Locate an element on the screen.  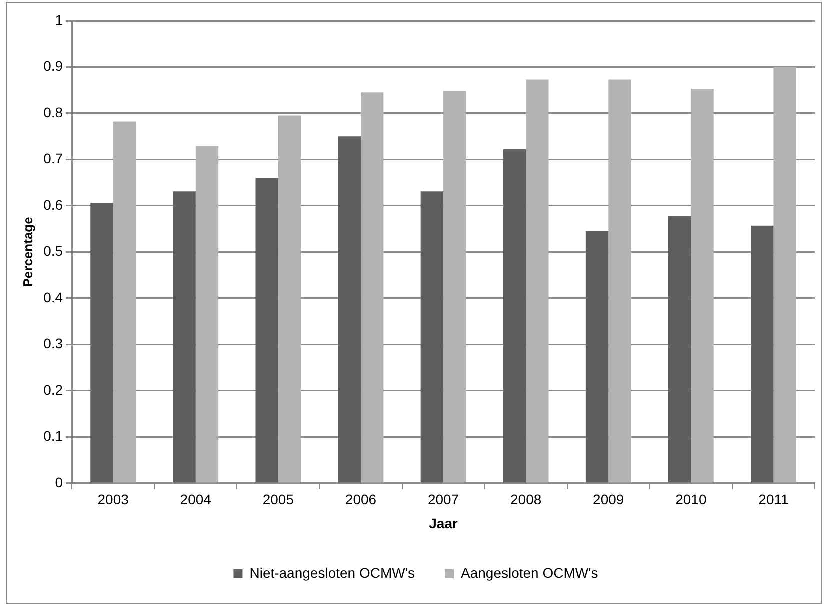
y-tick-label: 0.4 is located at coordinates (54, 297).